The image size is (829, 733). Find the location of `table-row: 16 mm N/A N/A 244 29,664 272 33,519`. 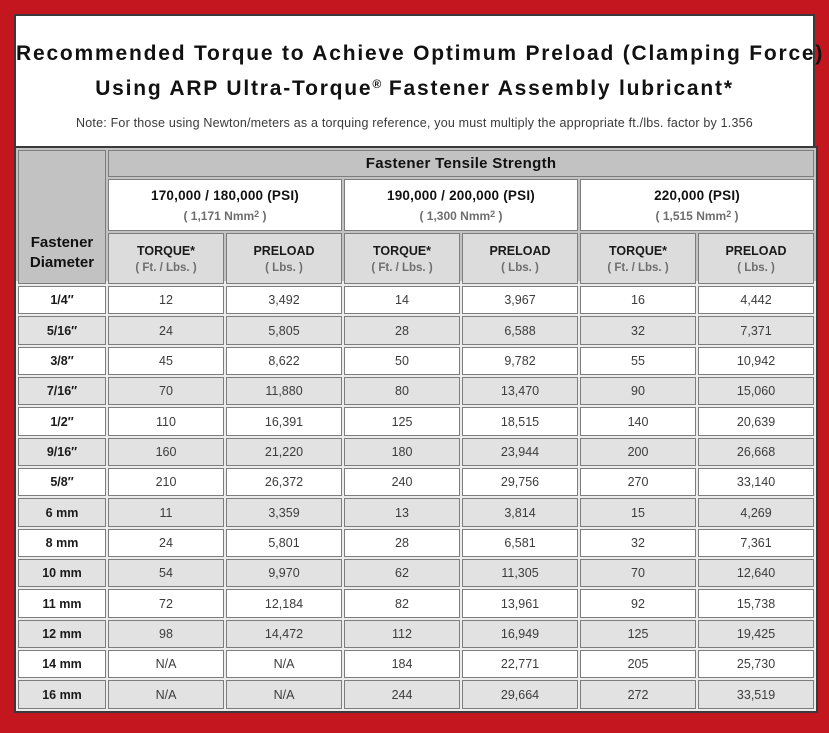

table-row: 16 mm N/A N/A 244 29,664 272 33,519 is located at coordinates (416, 694).